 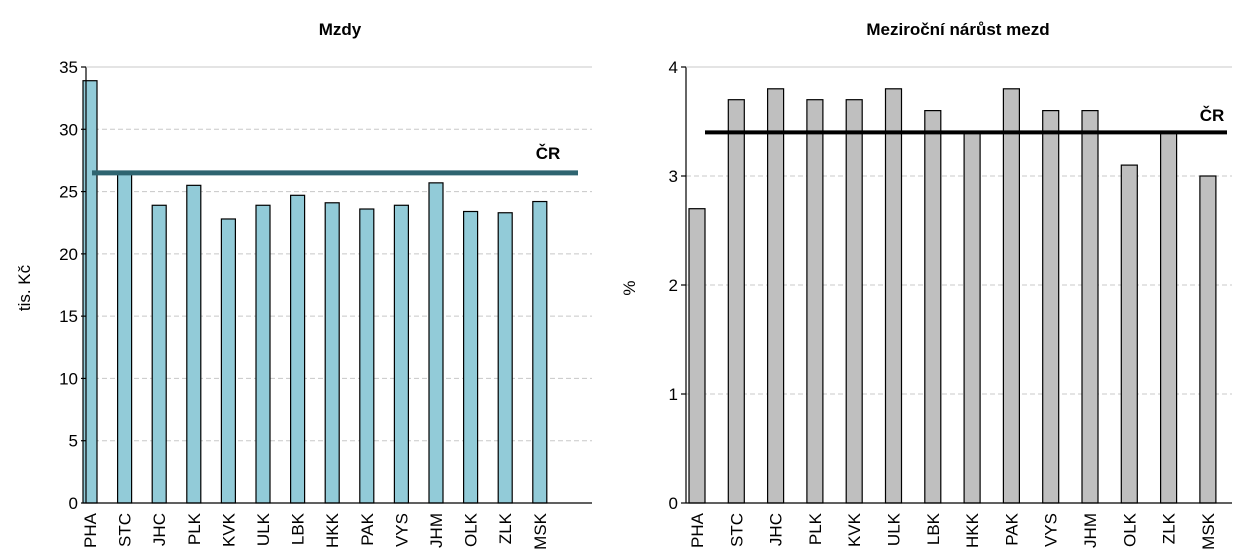 What do you see at coordinates (673, 394) in the screenshot?
I see `wage-growth-y-tick-label: 1` at bounding box center [673, 394].